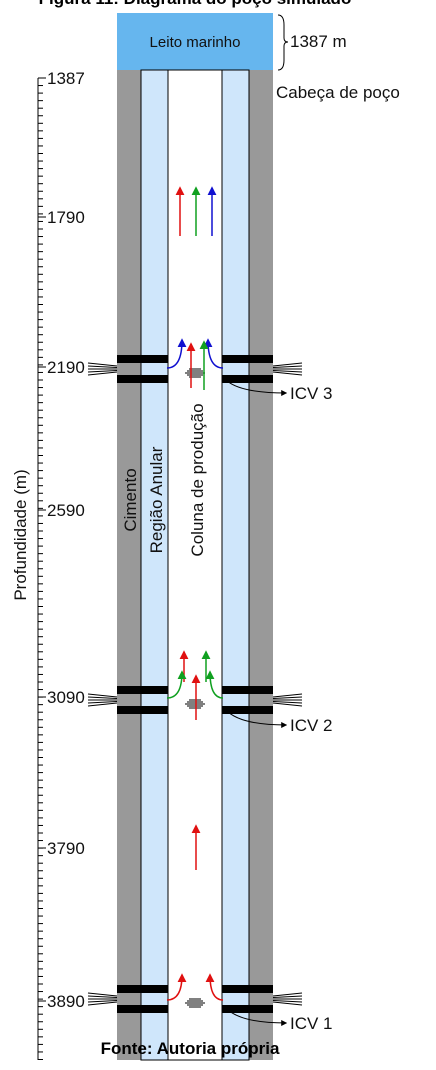 Image resolution: width=436 pixels, height=1070 pixels. What do you see at coordinates (338, 92) in the screenshot?
I see `wellhead-label: Cabeça de poço` at bounding box center [338, 92].